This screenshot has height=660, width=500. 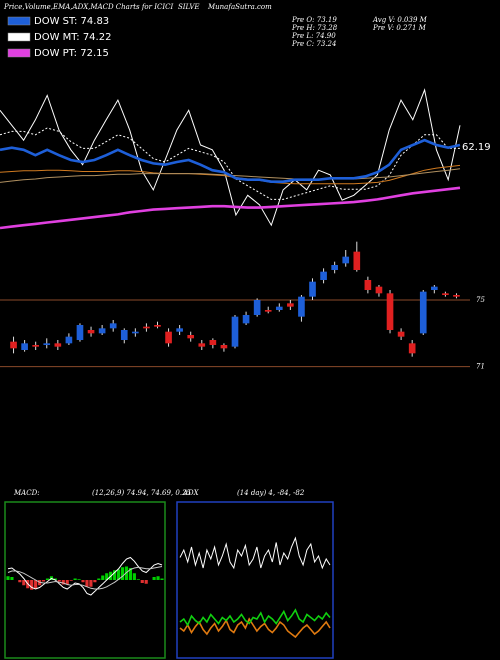 I want to click on legend-label: DOW PT: 72.15, so click(x=71, y=53).